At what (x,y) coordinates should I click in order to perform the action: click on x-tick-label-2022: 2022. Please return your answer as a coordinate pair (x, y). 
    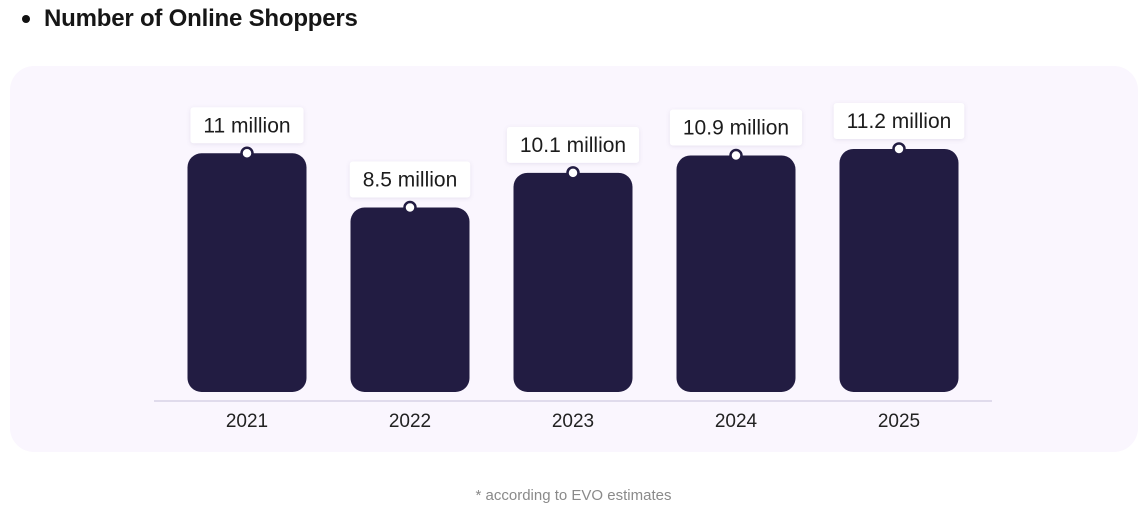
    Looking at the image, I should click on (410, 421).